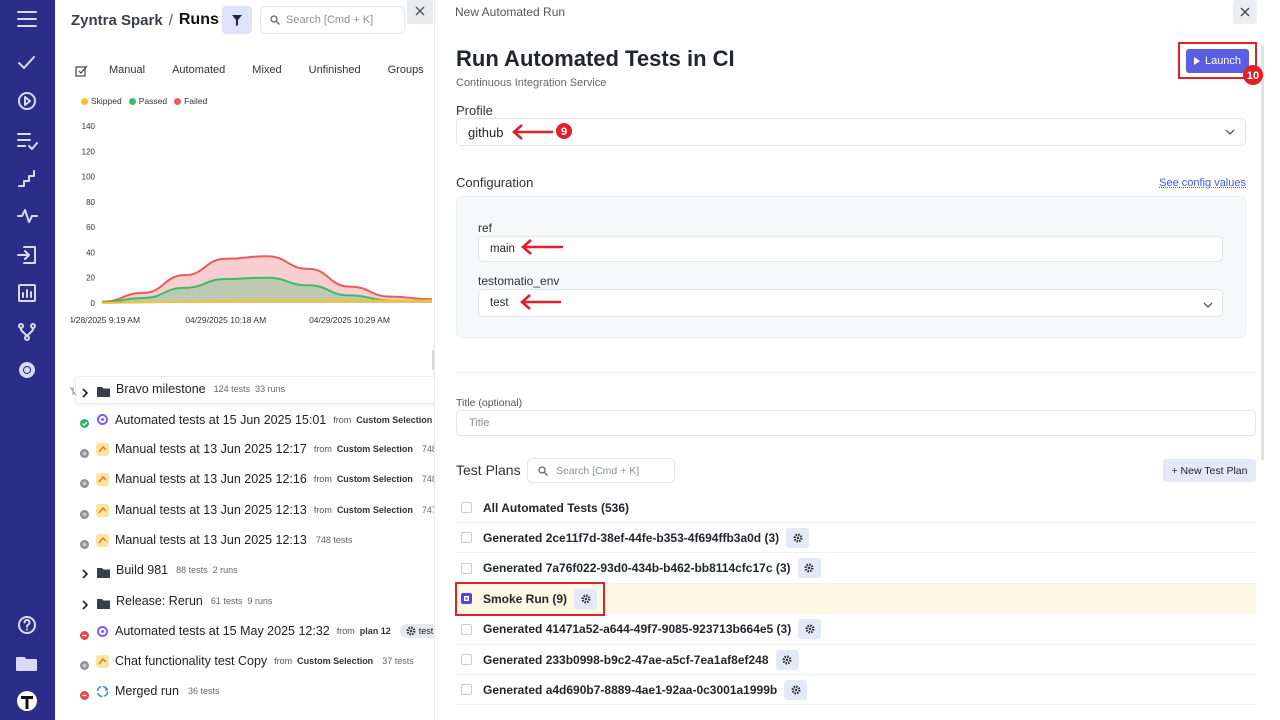 This screenshot has width=1280, height=720. I want to click on group-tests: 124 tests, so click(232, 389).